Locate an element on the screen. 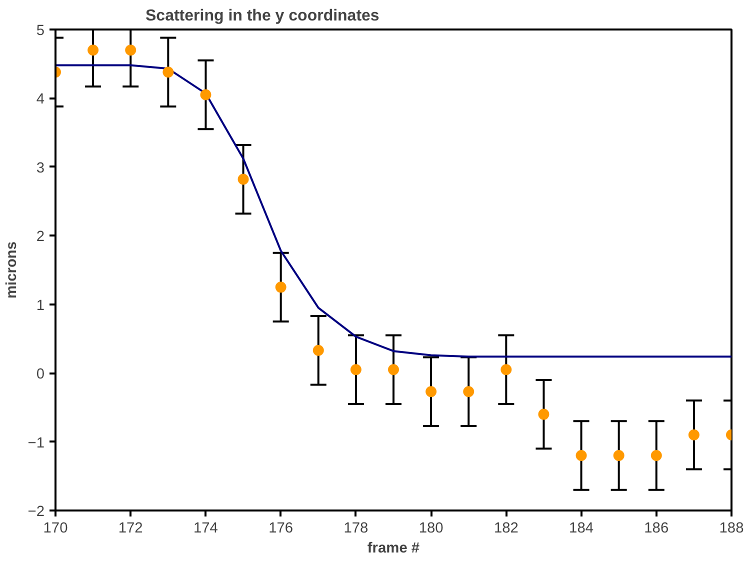 The width and height of the screenshot is (747, 561). y-tick-label: −2 is located at coordinates (36, 512).